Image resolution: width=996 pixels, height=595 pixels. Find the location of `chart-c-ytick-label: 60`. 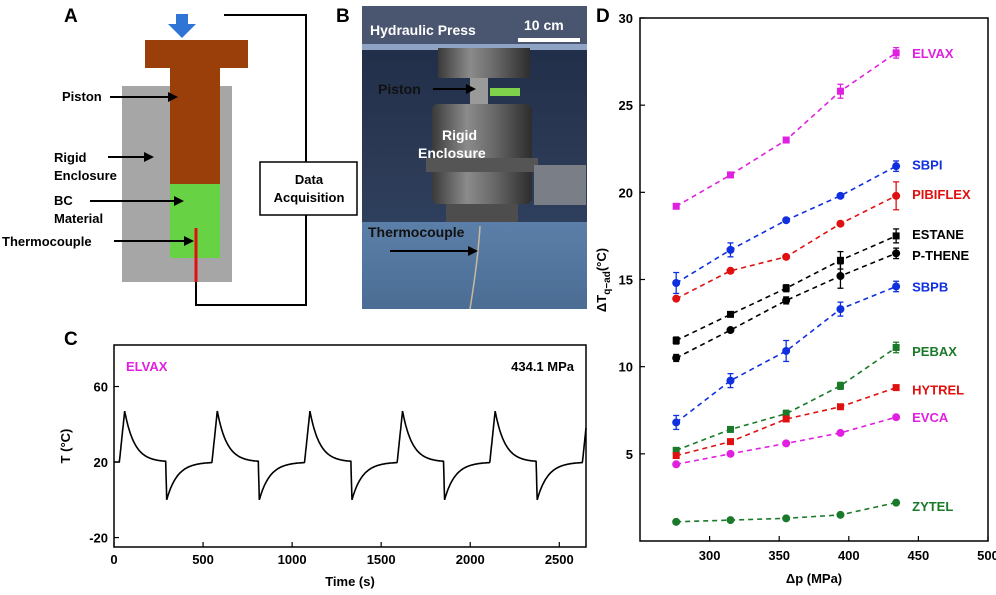

chart-c-ytick-label: 60 is located at coordinates (101, 387).